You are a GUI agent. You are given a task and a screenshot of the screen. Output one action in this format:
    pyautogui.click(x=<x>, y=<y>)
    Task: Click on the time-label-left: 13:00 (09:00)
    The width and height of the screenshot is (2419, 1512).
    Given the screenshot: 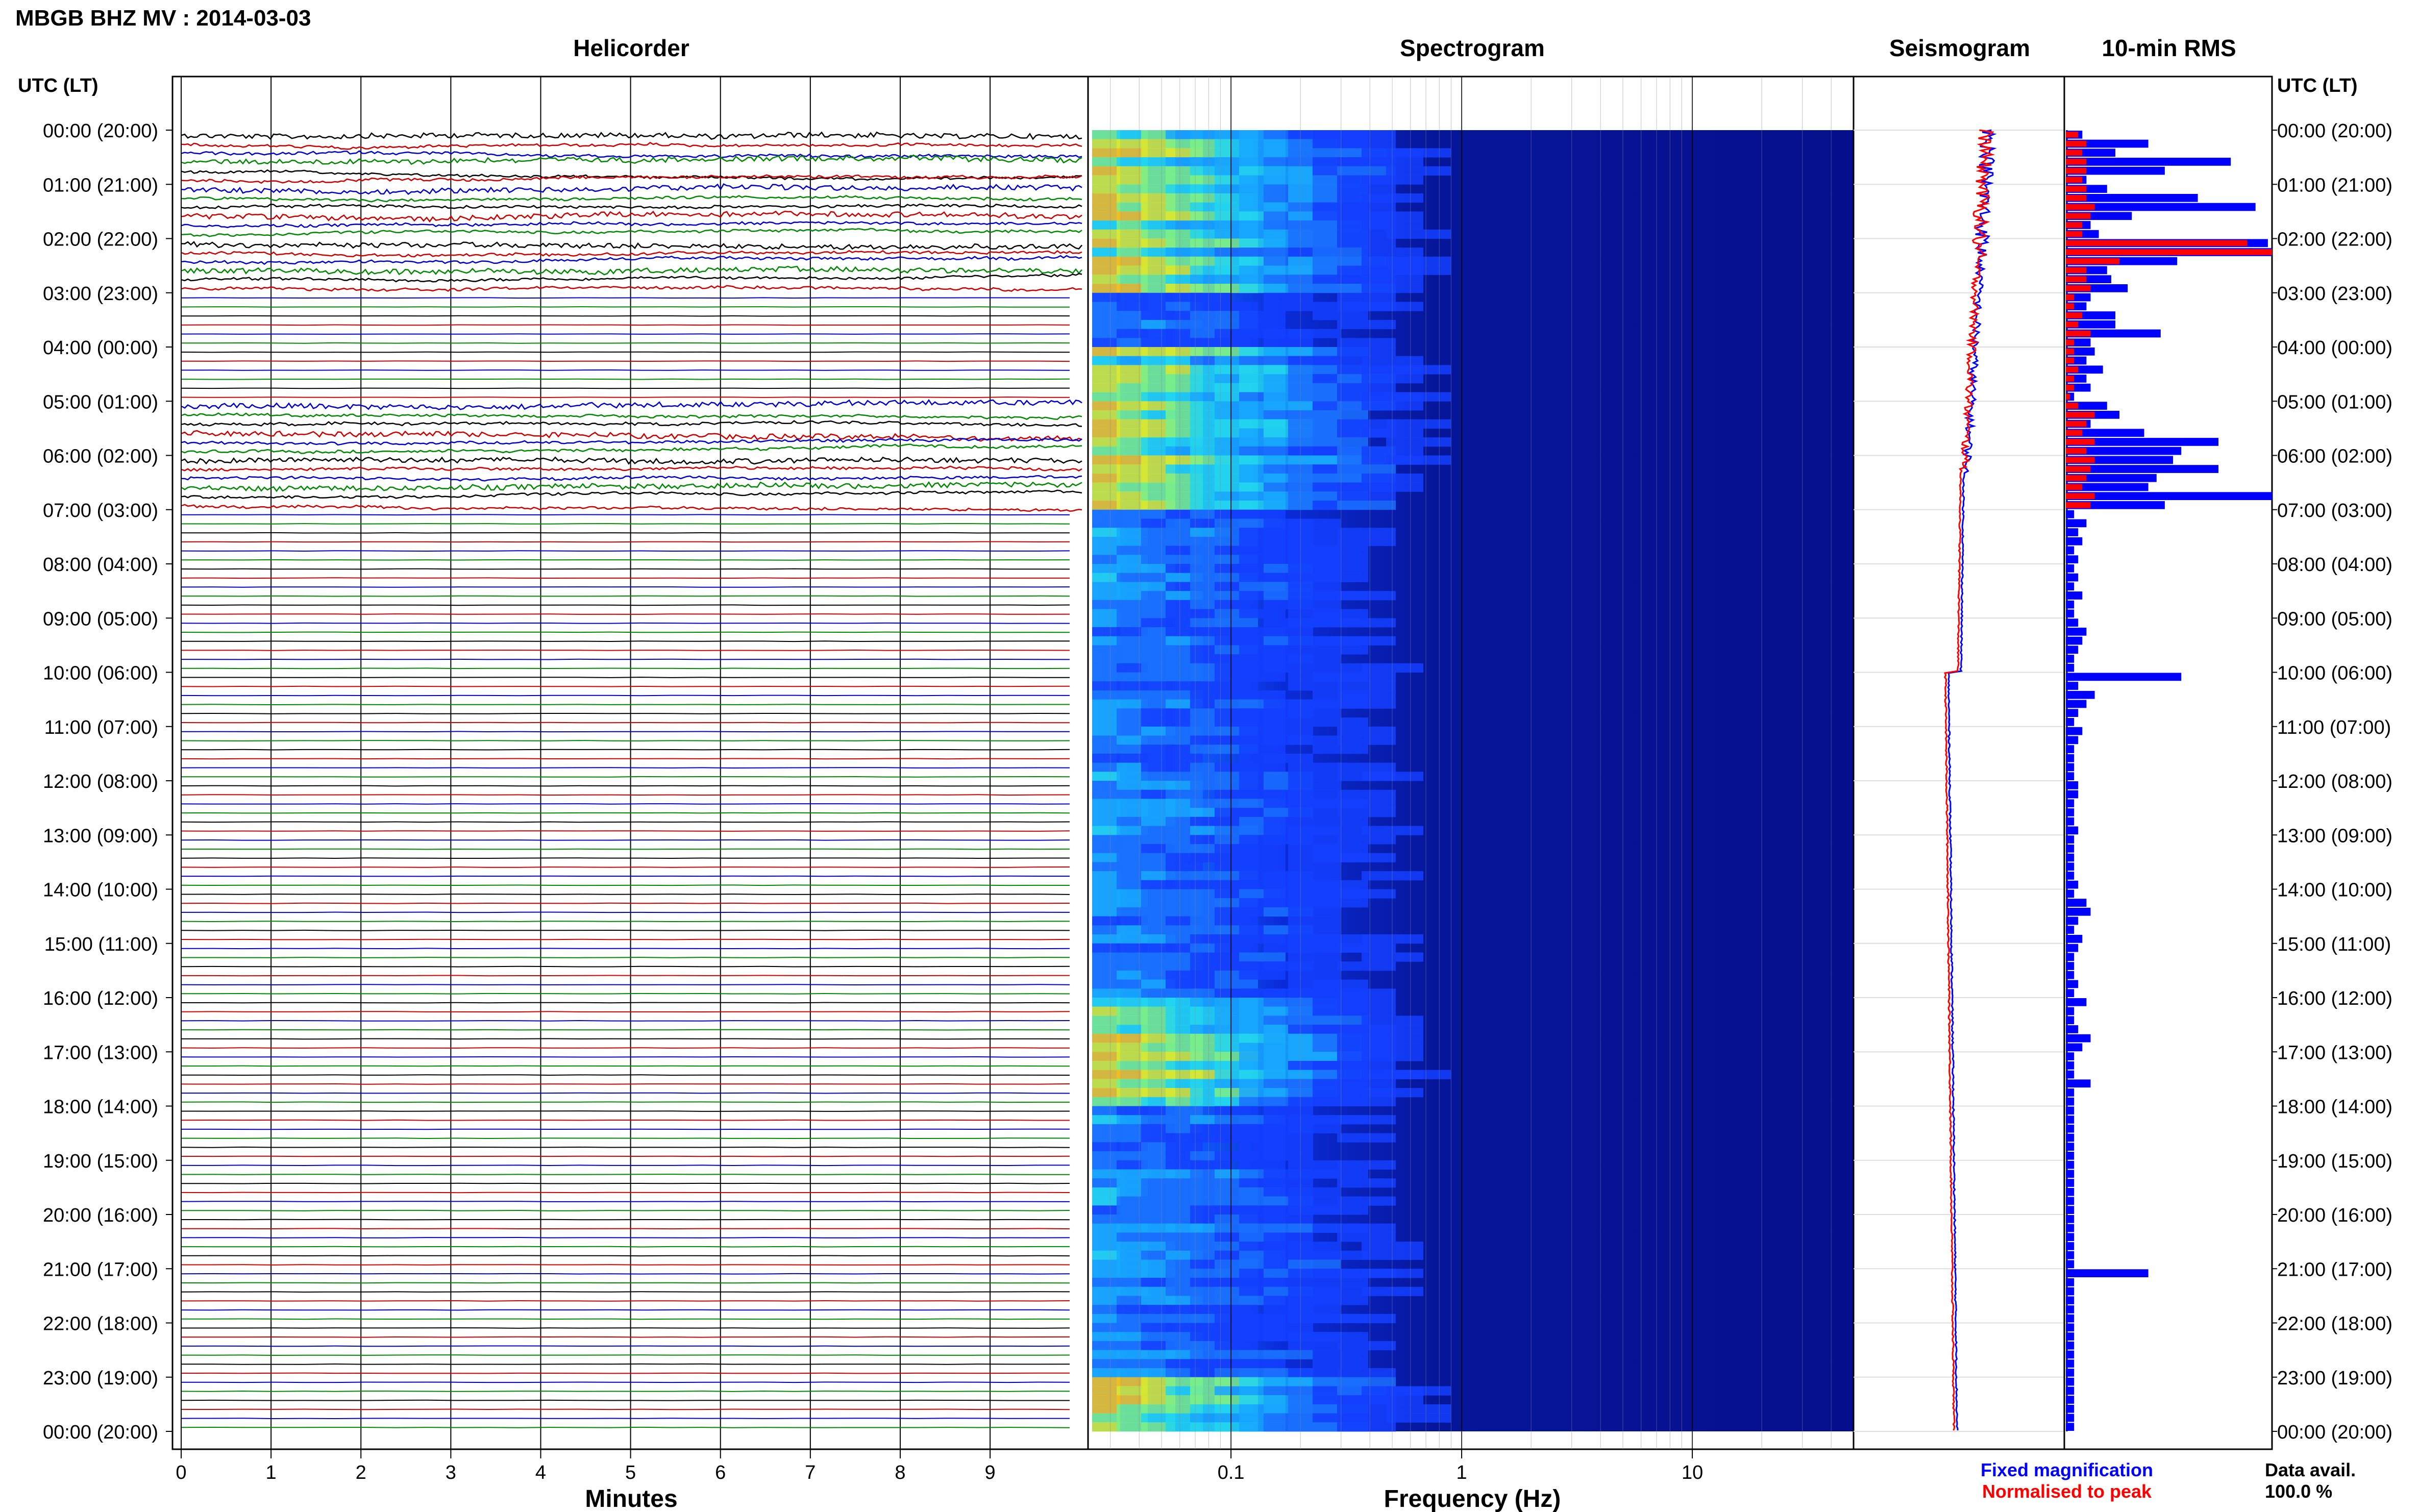 What is the action you would take?
    pyautogui.click(x=100, y=836)
    